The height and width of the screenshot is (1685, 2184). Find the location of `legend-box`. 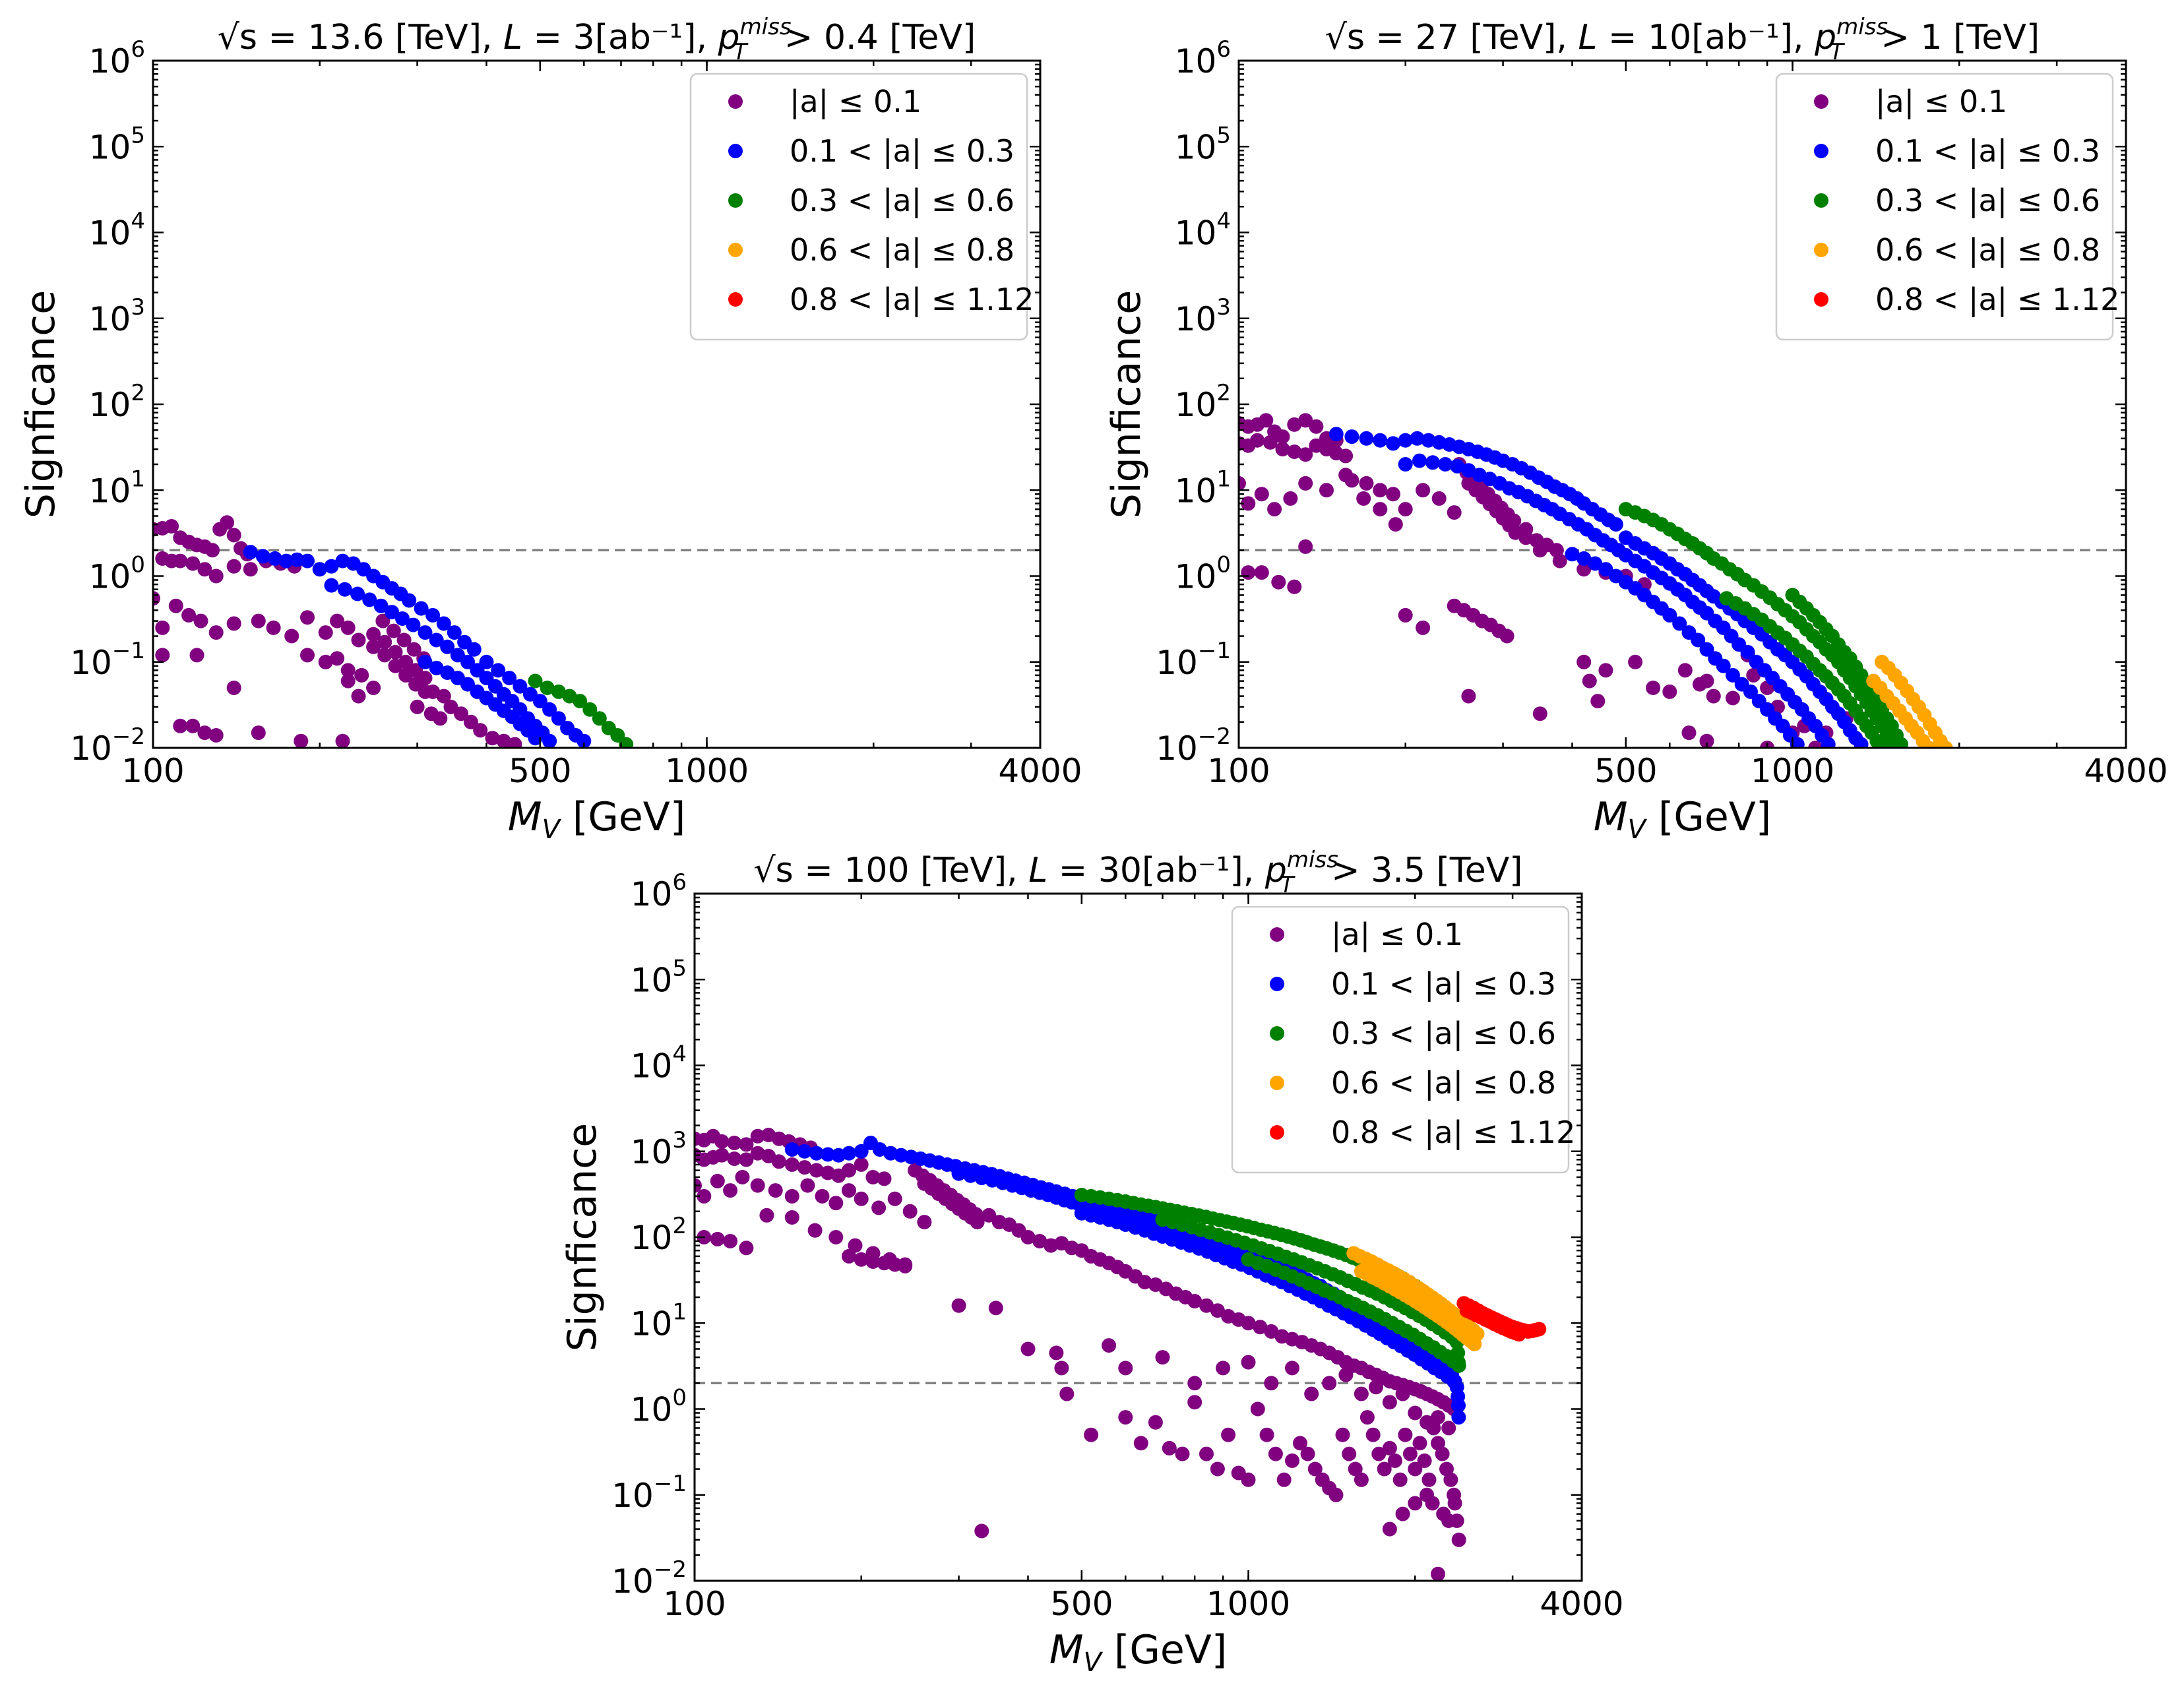

legend-box is located at coordinates (858, 207).